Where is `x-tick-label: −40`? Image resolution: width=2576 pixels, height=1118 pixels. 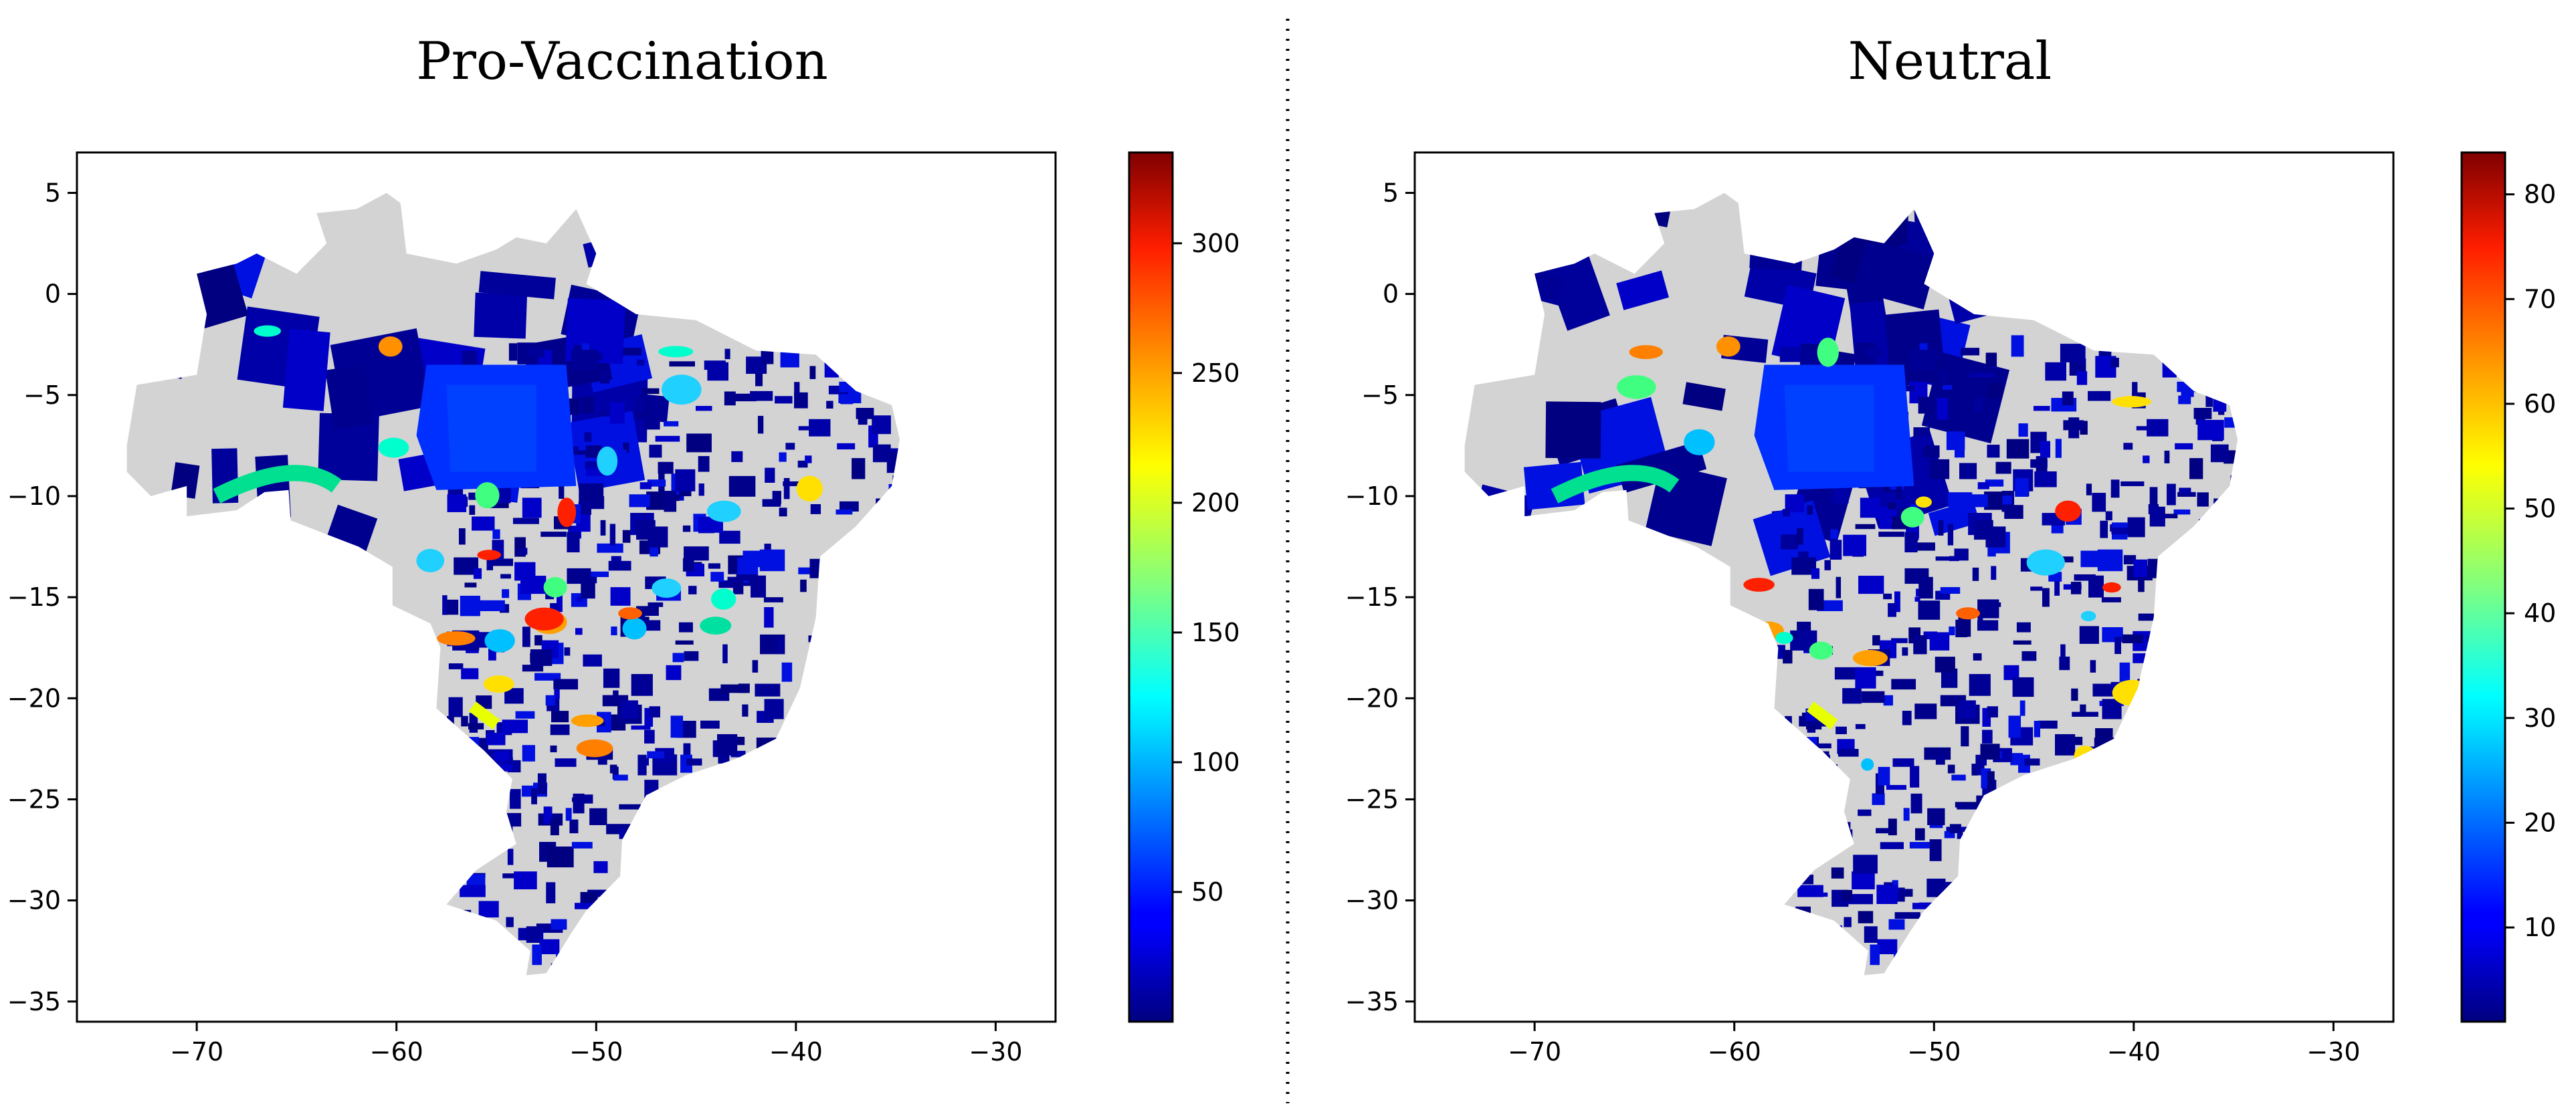
x-tick-label: −40 is located at coordinates (796, 1052).